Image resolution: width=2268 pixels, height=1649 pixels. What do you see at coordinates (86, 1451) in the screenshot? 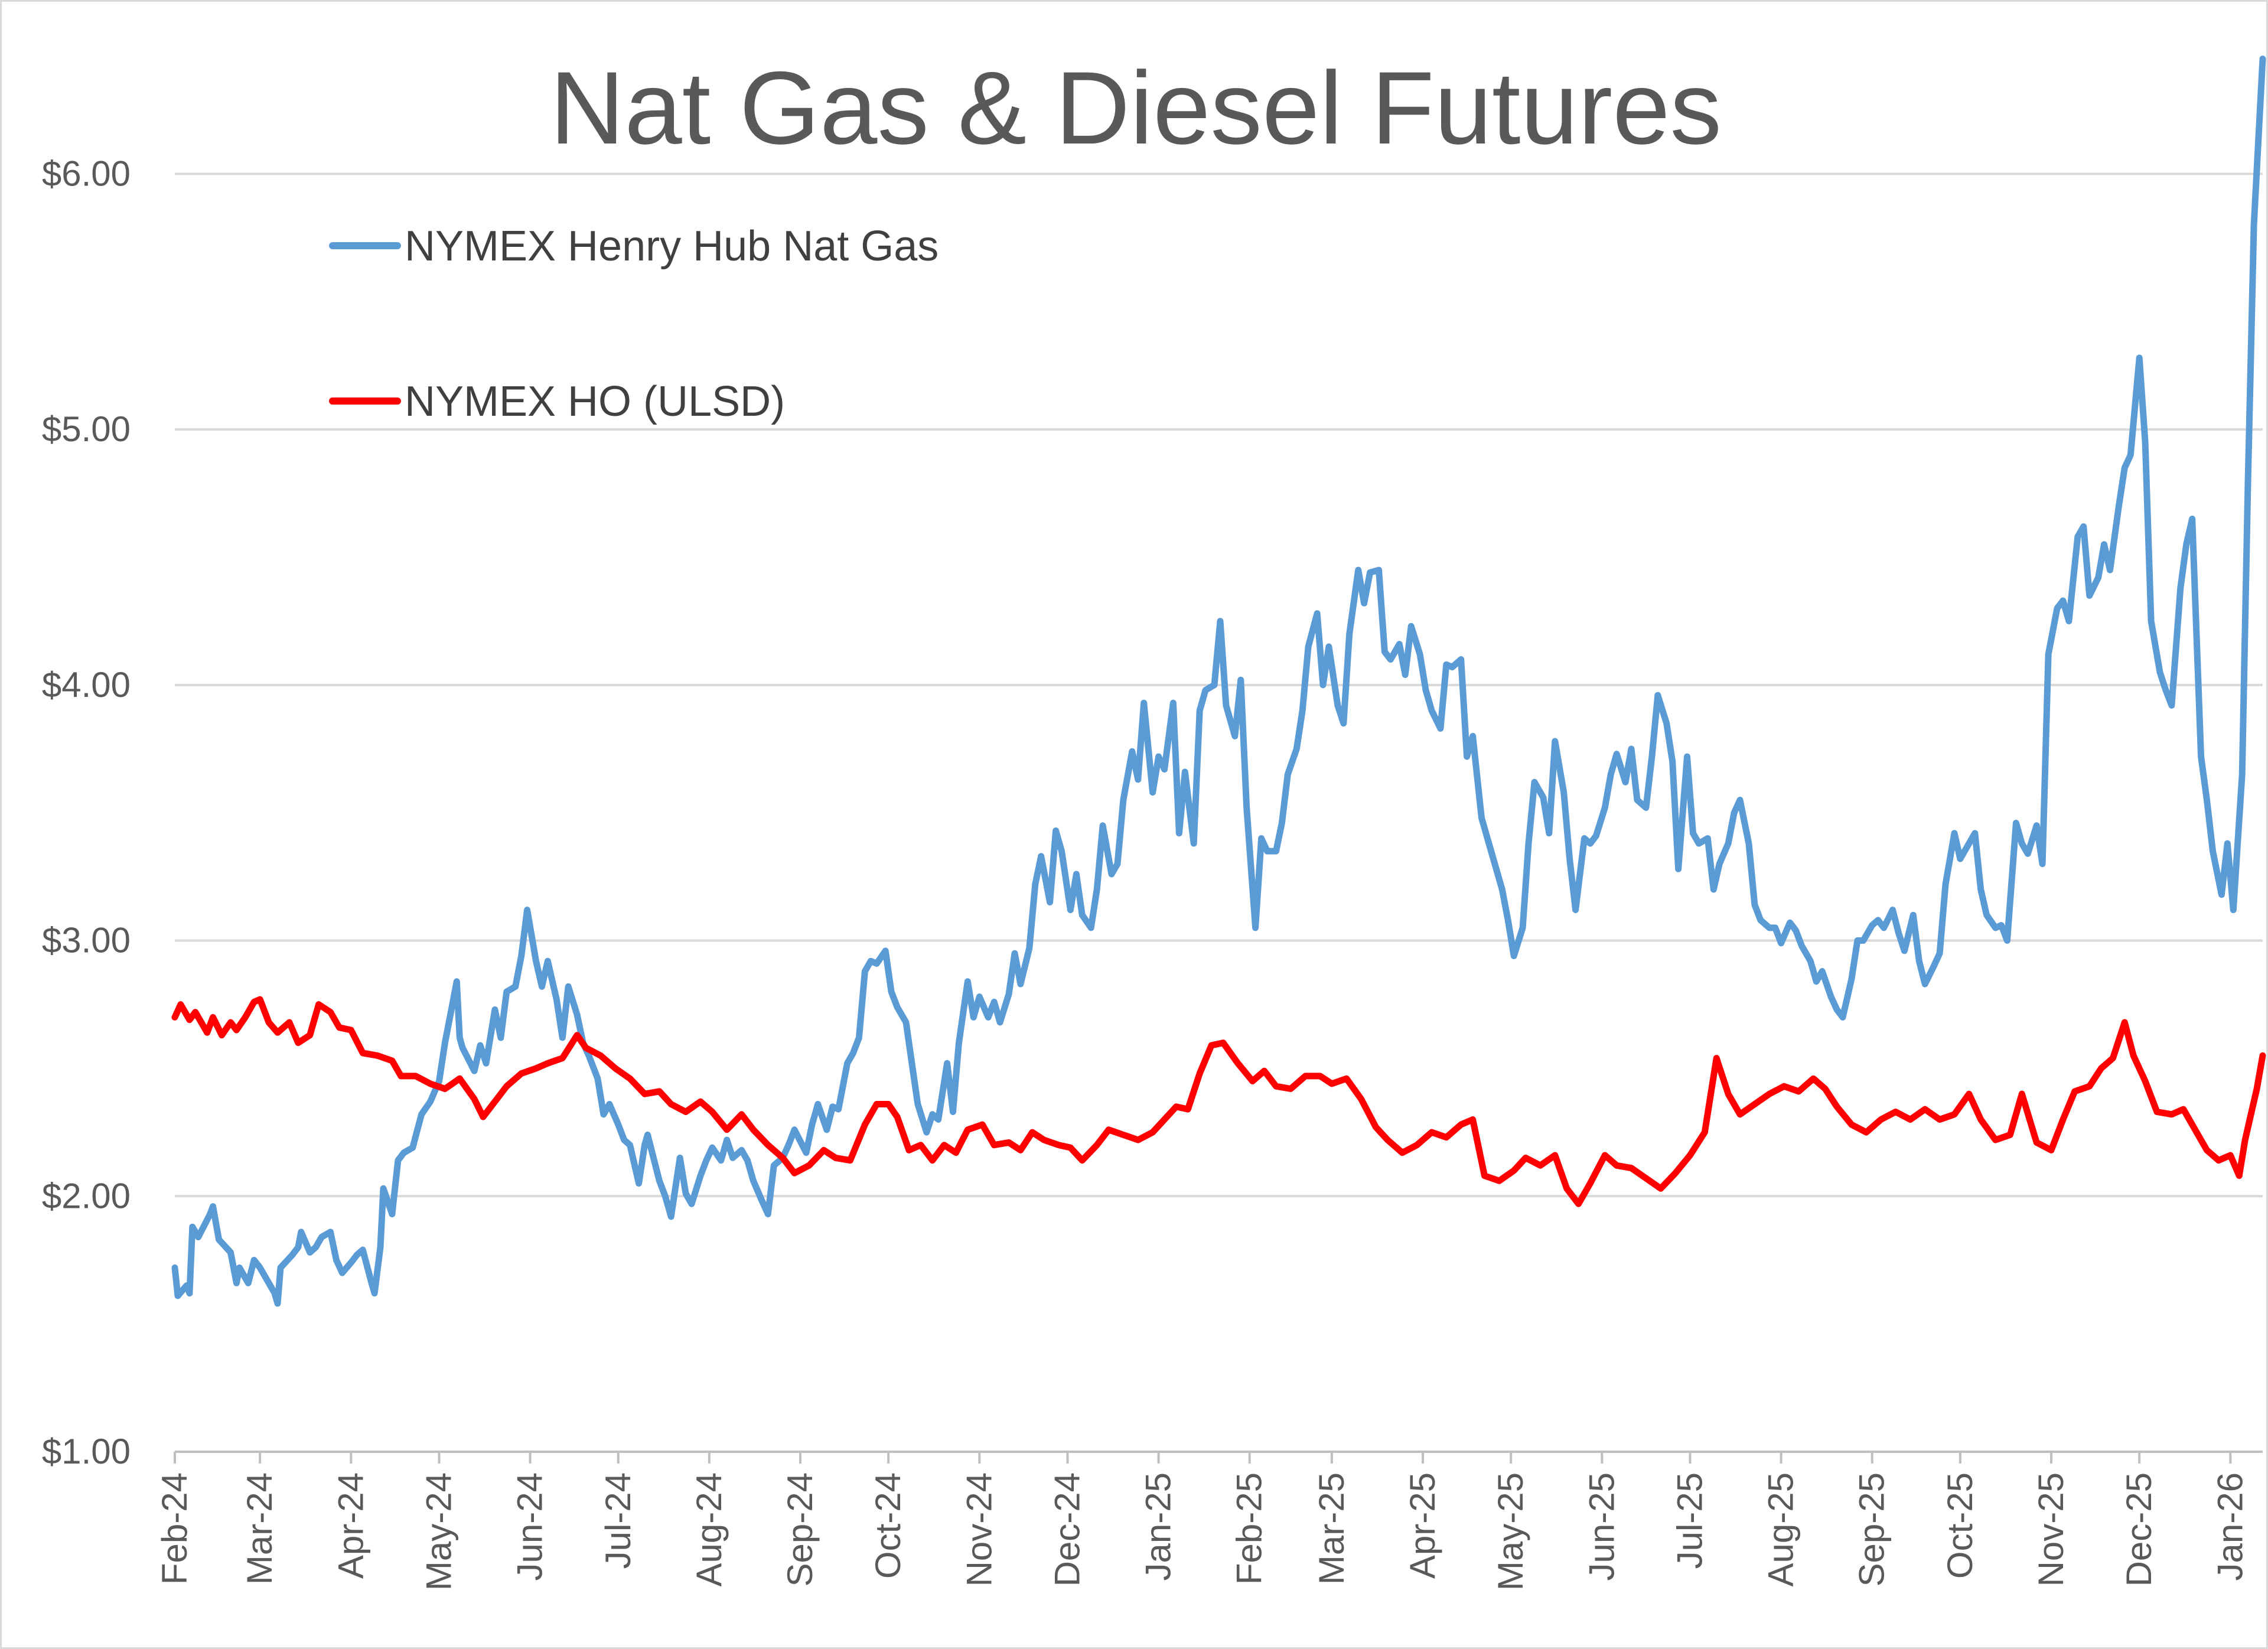
I see `y-tick-label: $1.00` at bounding box center [86, 1451].